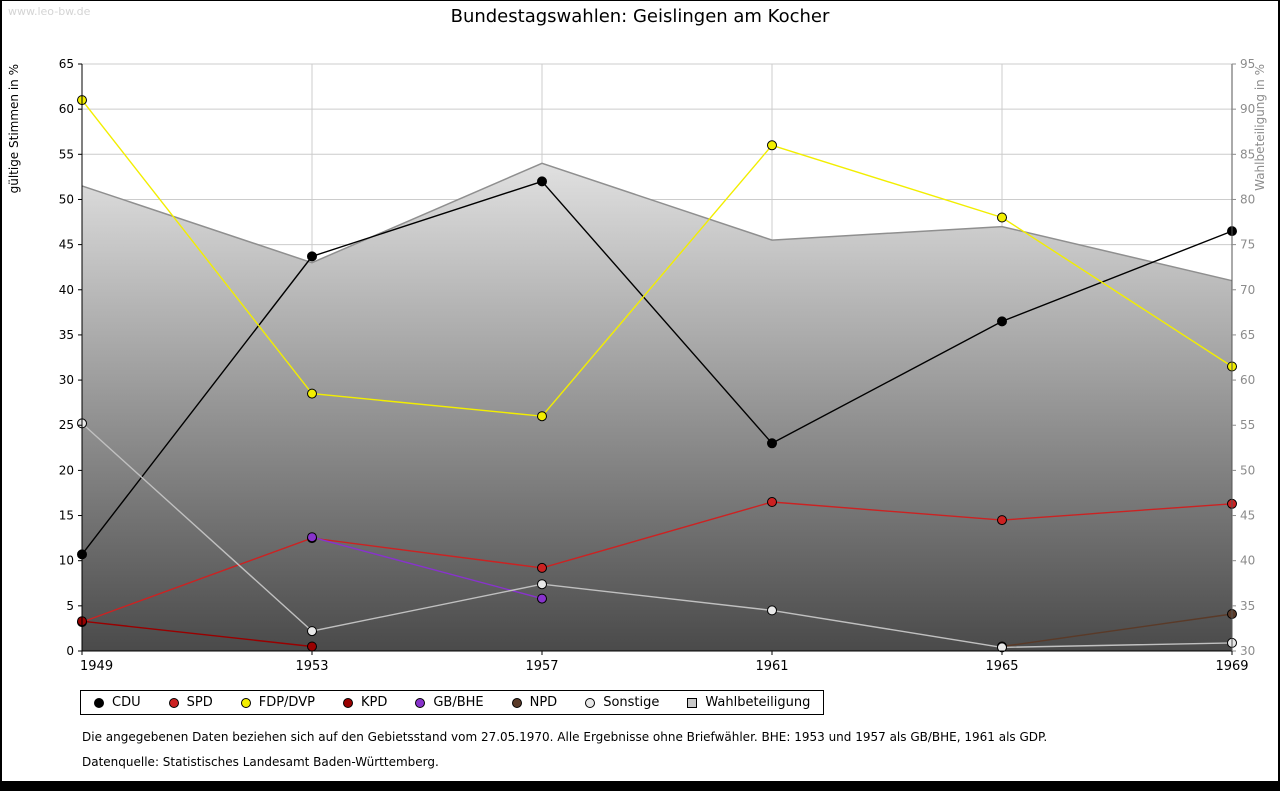 This screenshot has height=791, width=1280. I want to click on legend-label: GB/BHE, so click(458, 702).